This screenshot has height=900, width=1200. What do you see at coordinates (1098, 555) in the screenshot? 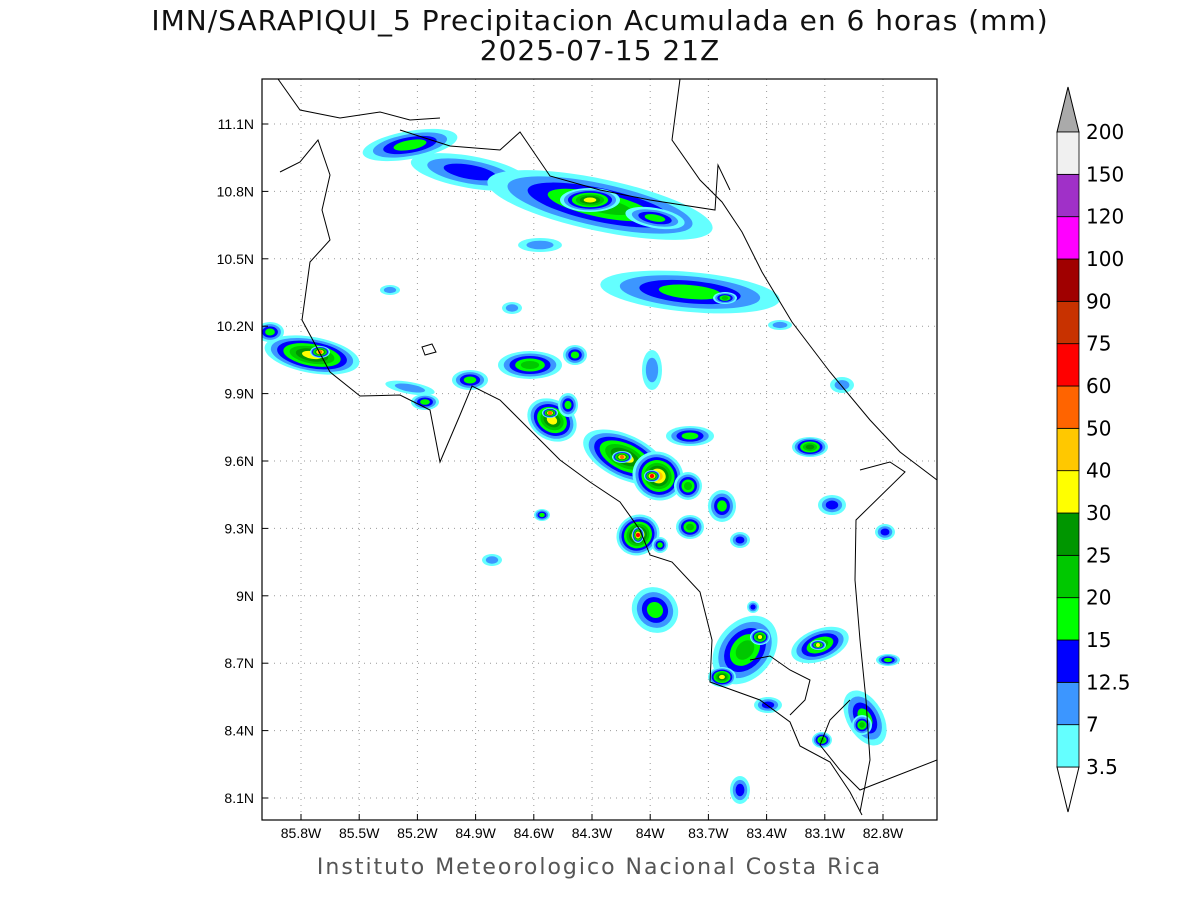
I see `colorbar-label: 25` at bounding box center [1098, 555].